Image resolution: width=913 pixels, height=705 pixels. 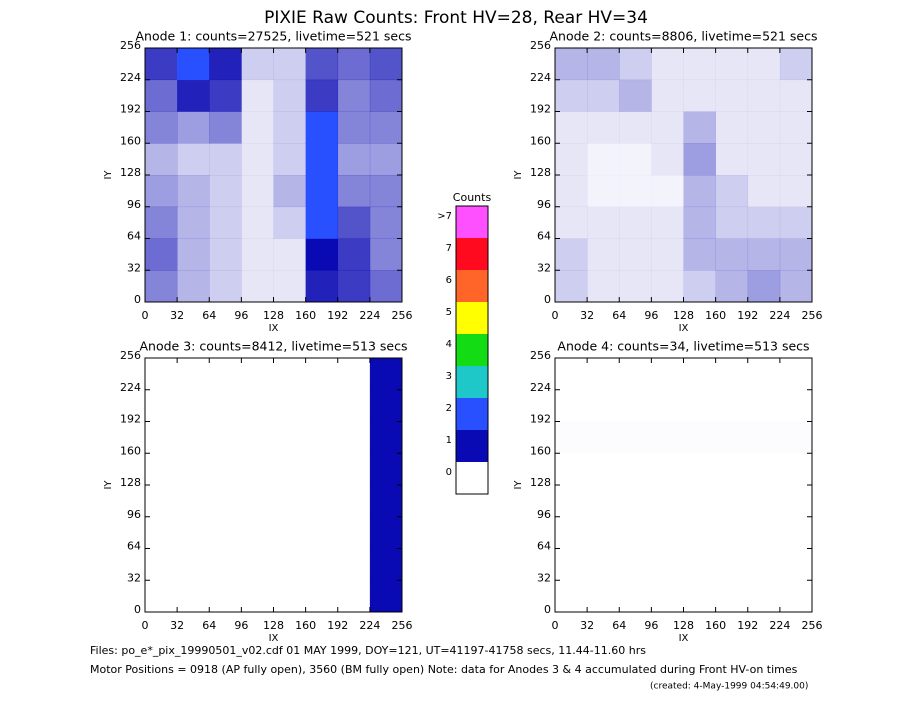 What do you see at coordinates (369, 625) in the screenshot?
I see `x-tick-label: 224` at bounding box center [369, 625].